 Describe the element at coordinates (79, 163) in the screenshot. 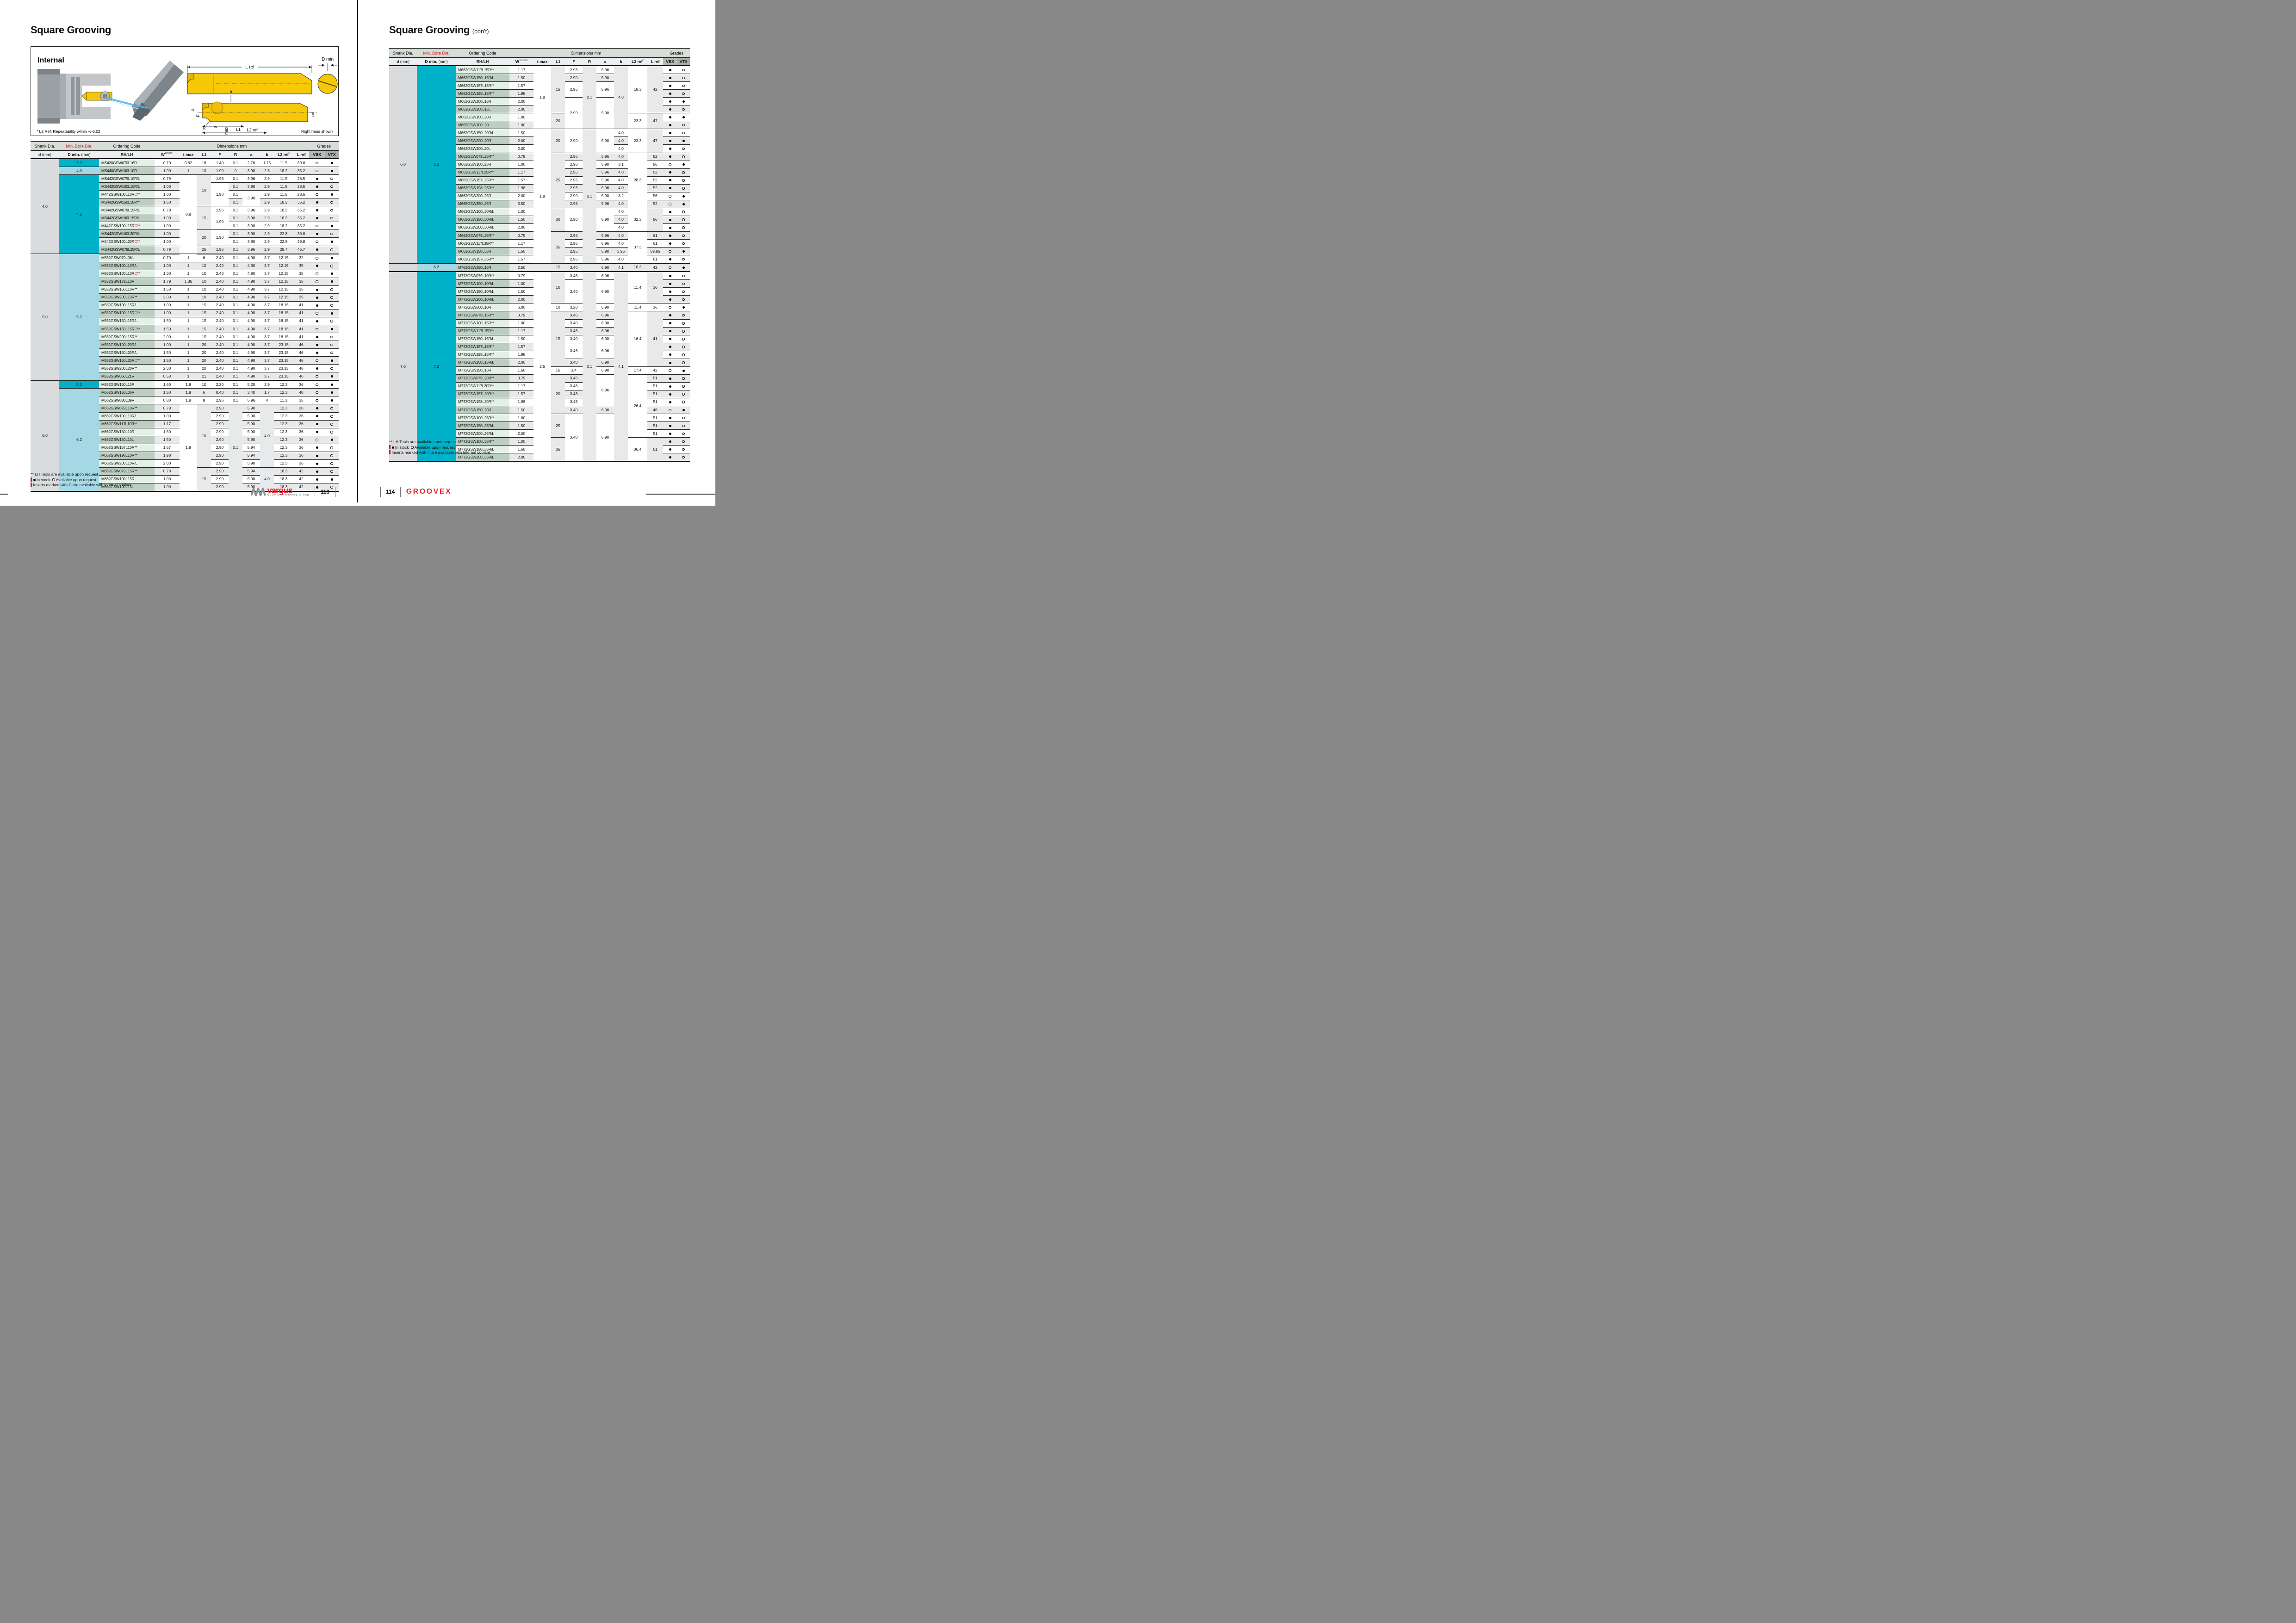

I see `table-cell: 3.0` at that location.